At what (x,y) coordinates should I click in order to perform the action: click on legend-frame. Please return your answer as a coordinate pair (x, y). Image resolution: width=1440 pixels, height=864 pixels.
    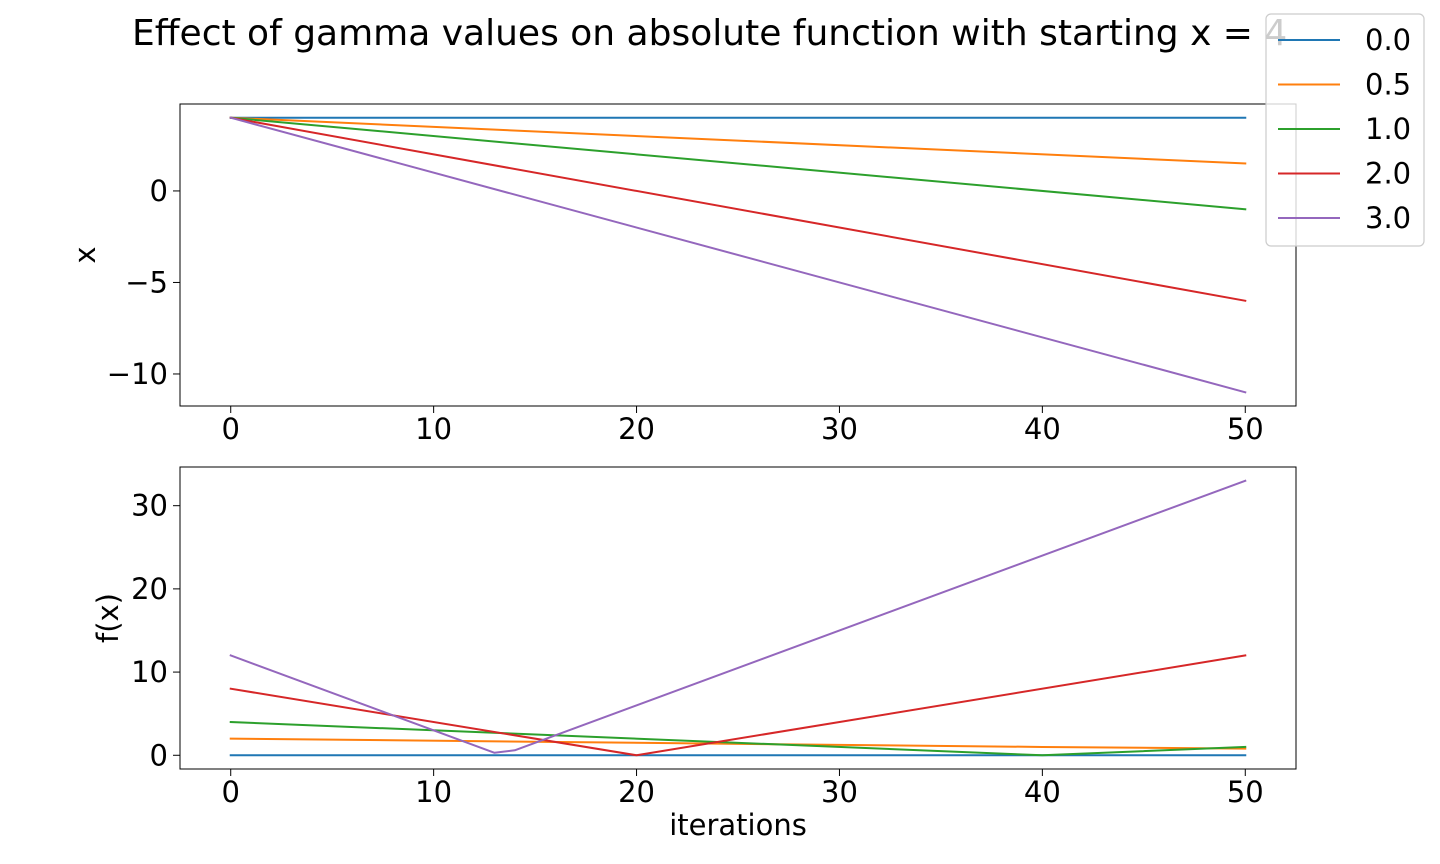
    Looking at the image, I should click on (1345, 130).